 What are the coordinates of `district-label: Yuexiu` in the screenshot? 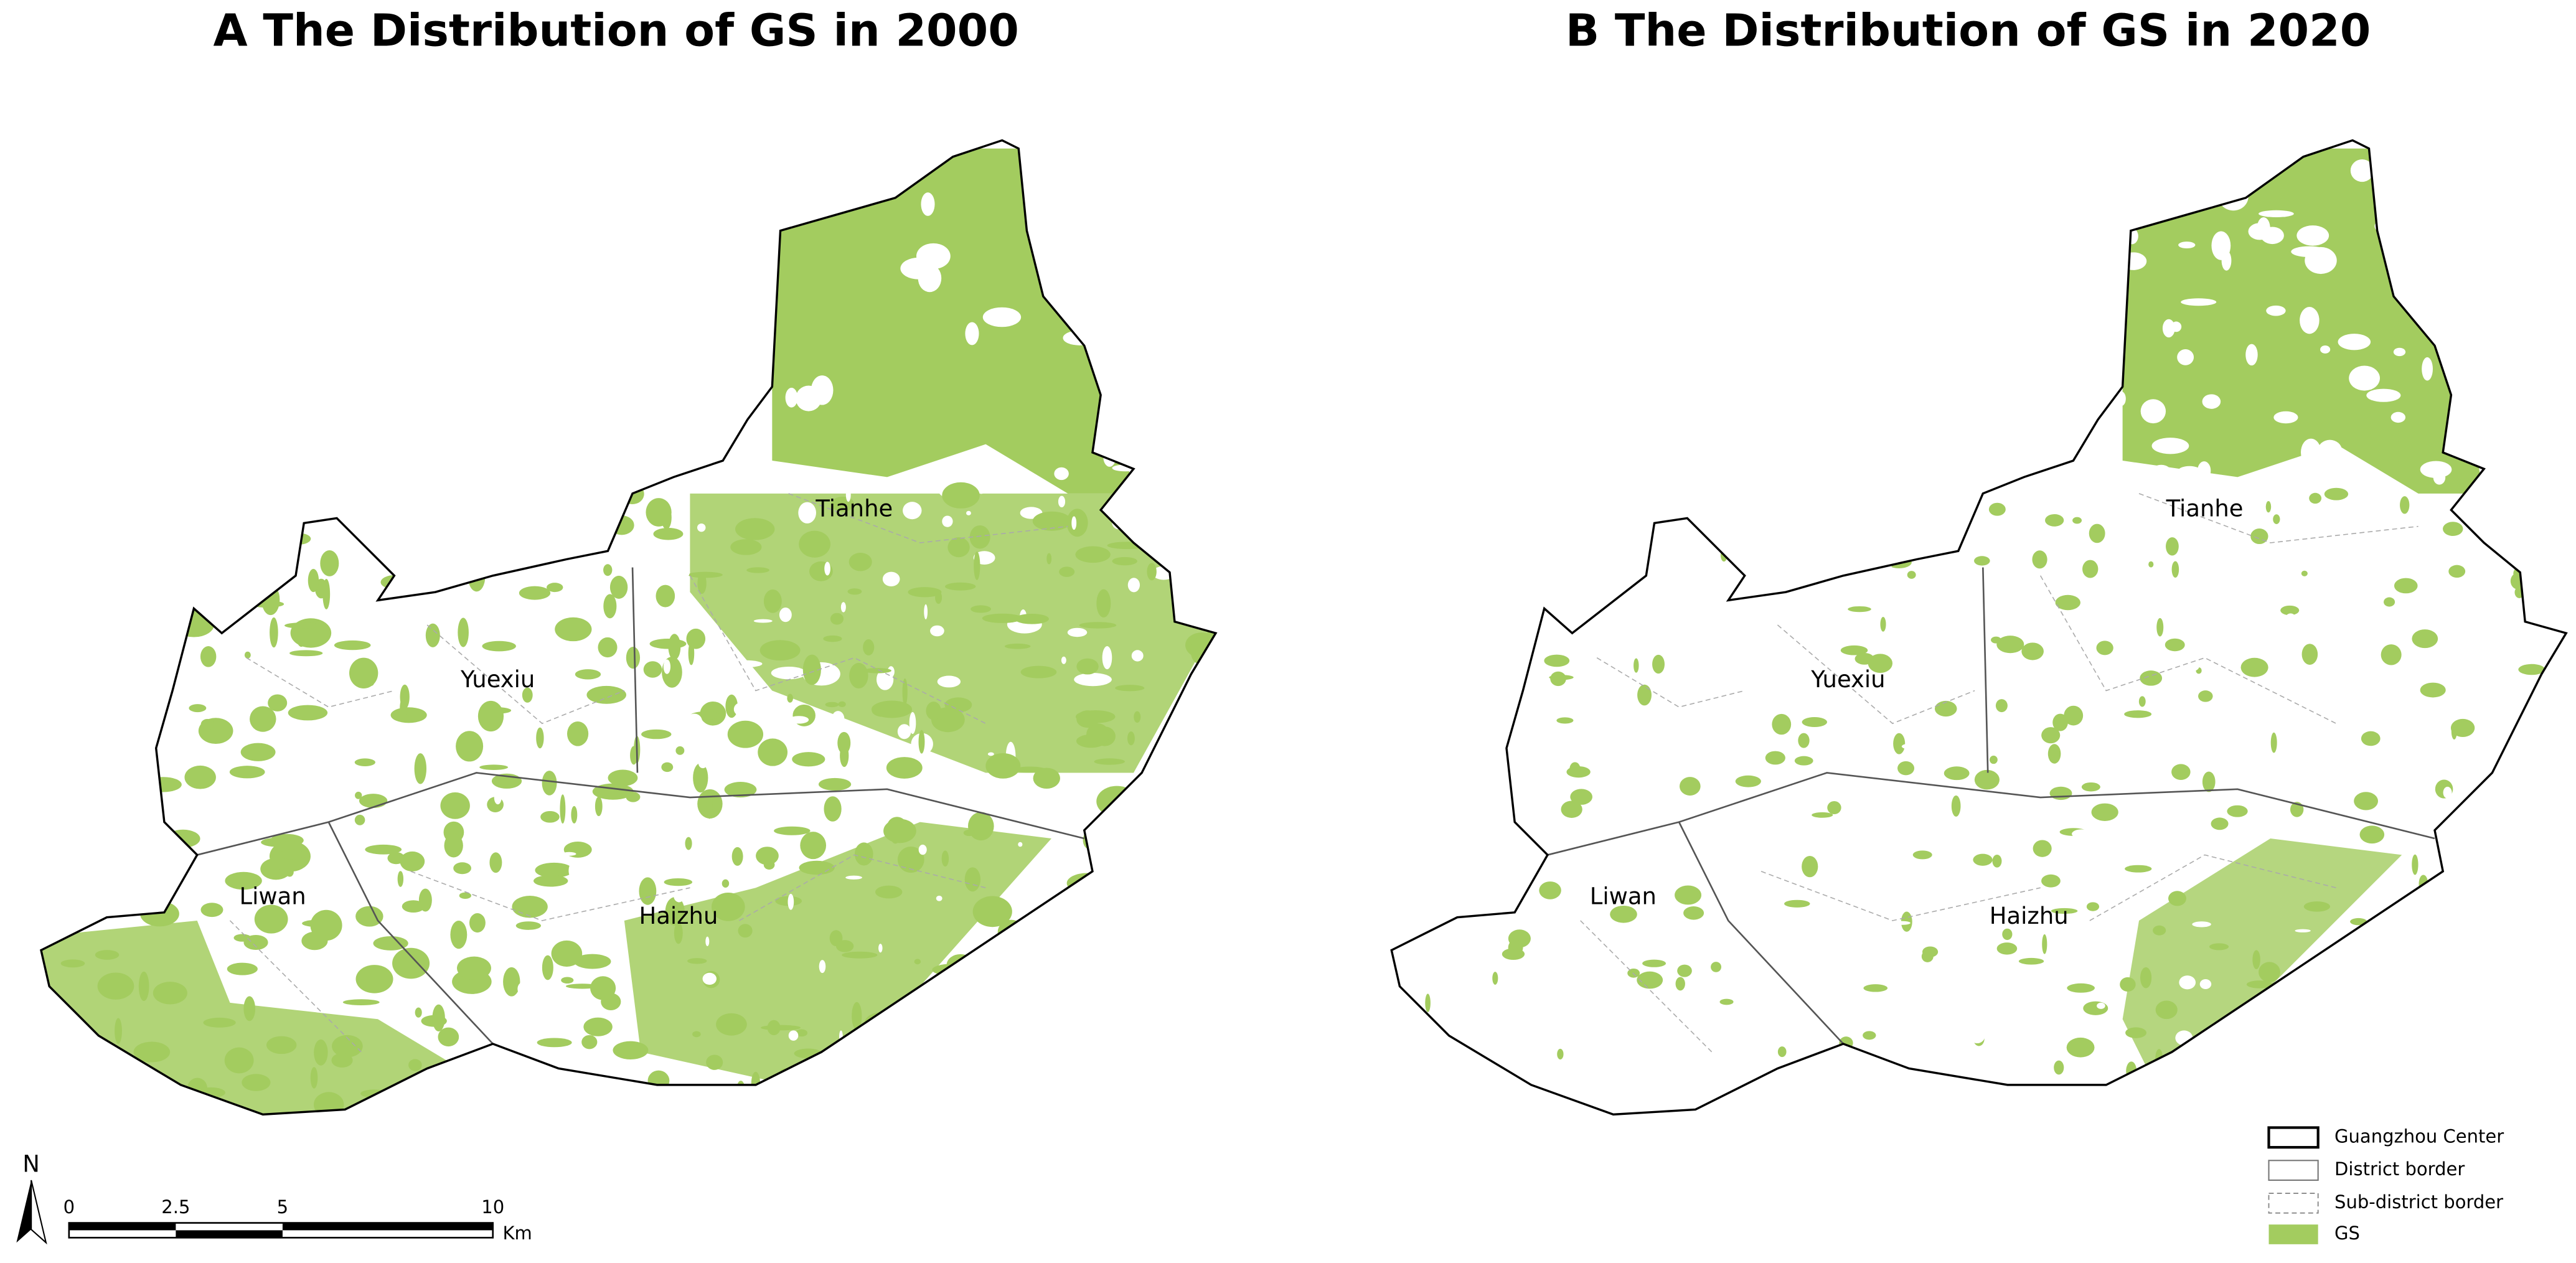 It's located at (497, 679).